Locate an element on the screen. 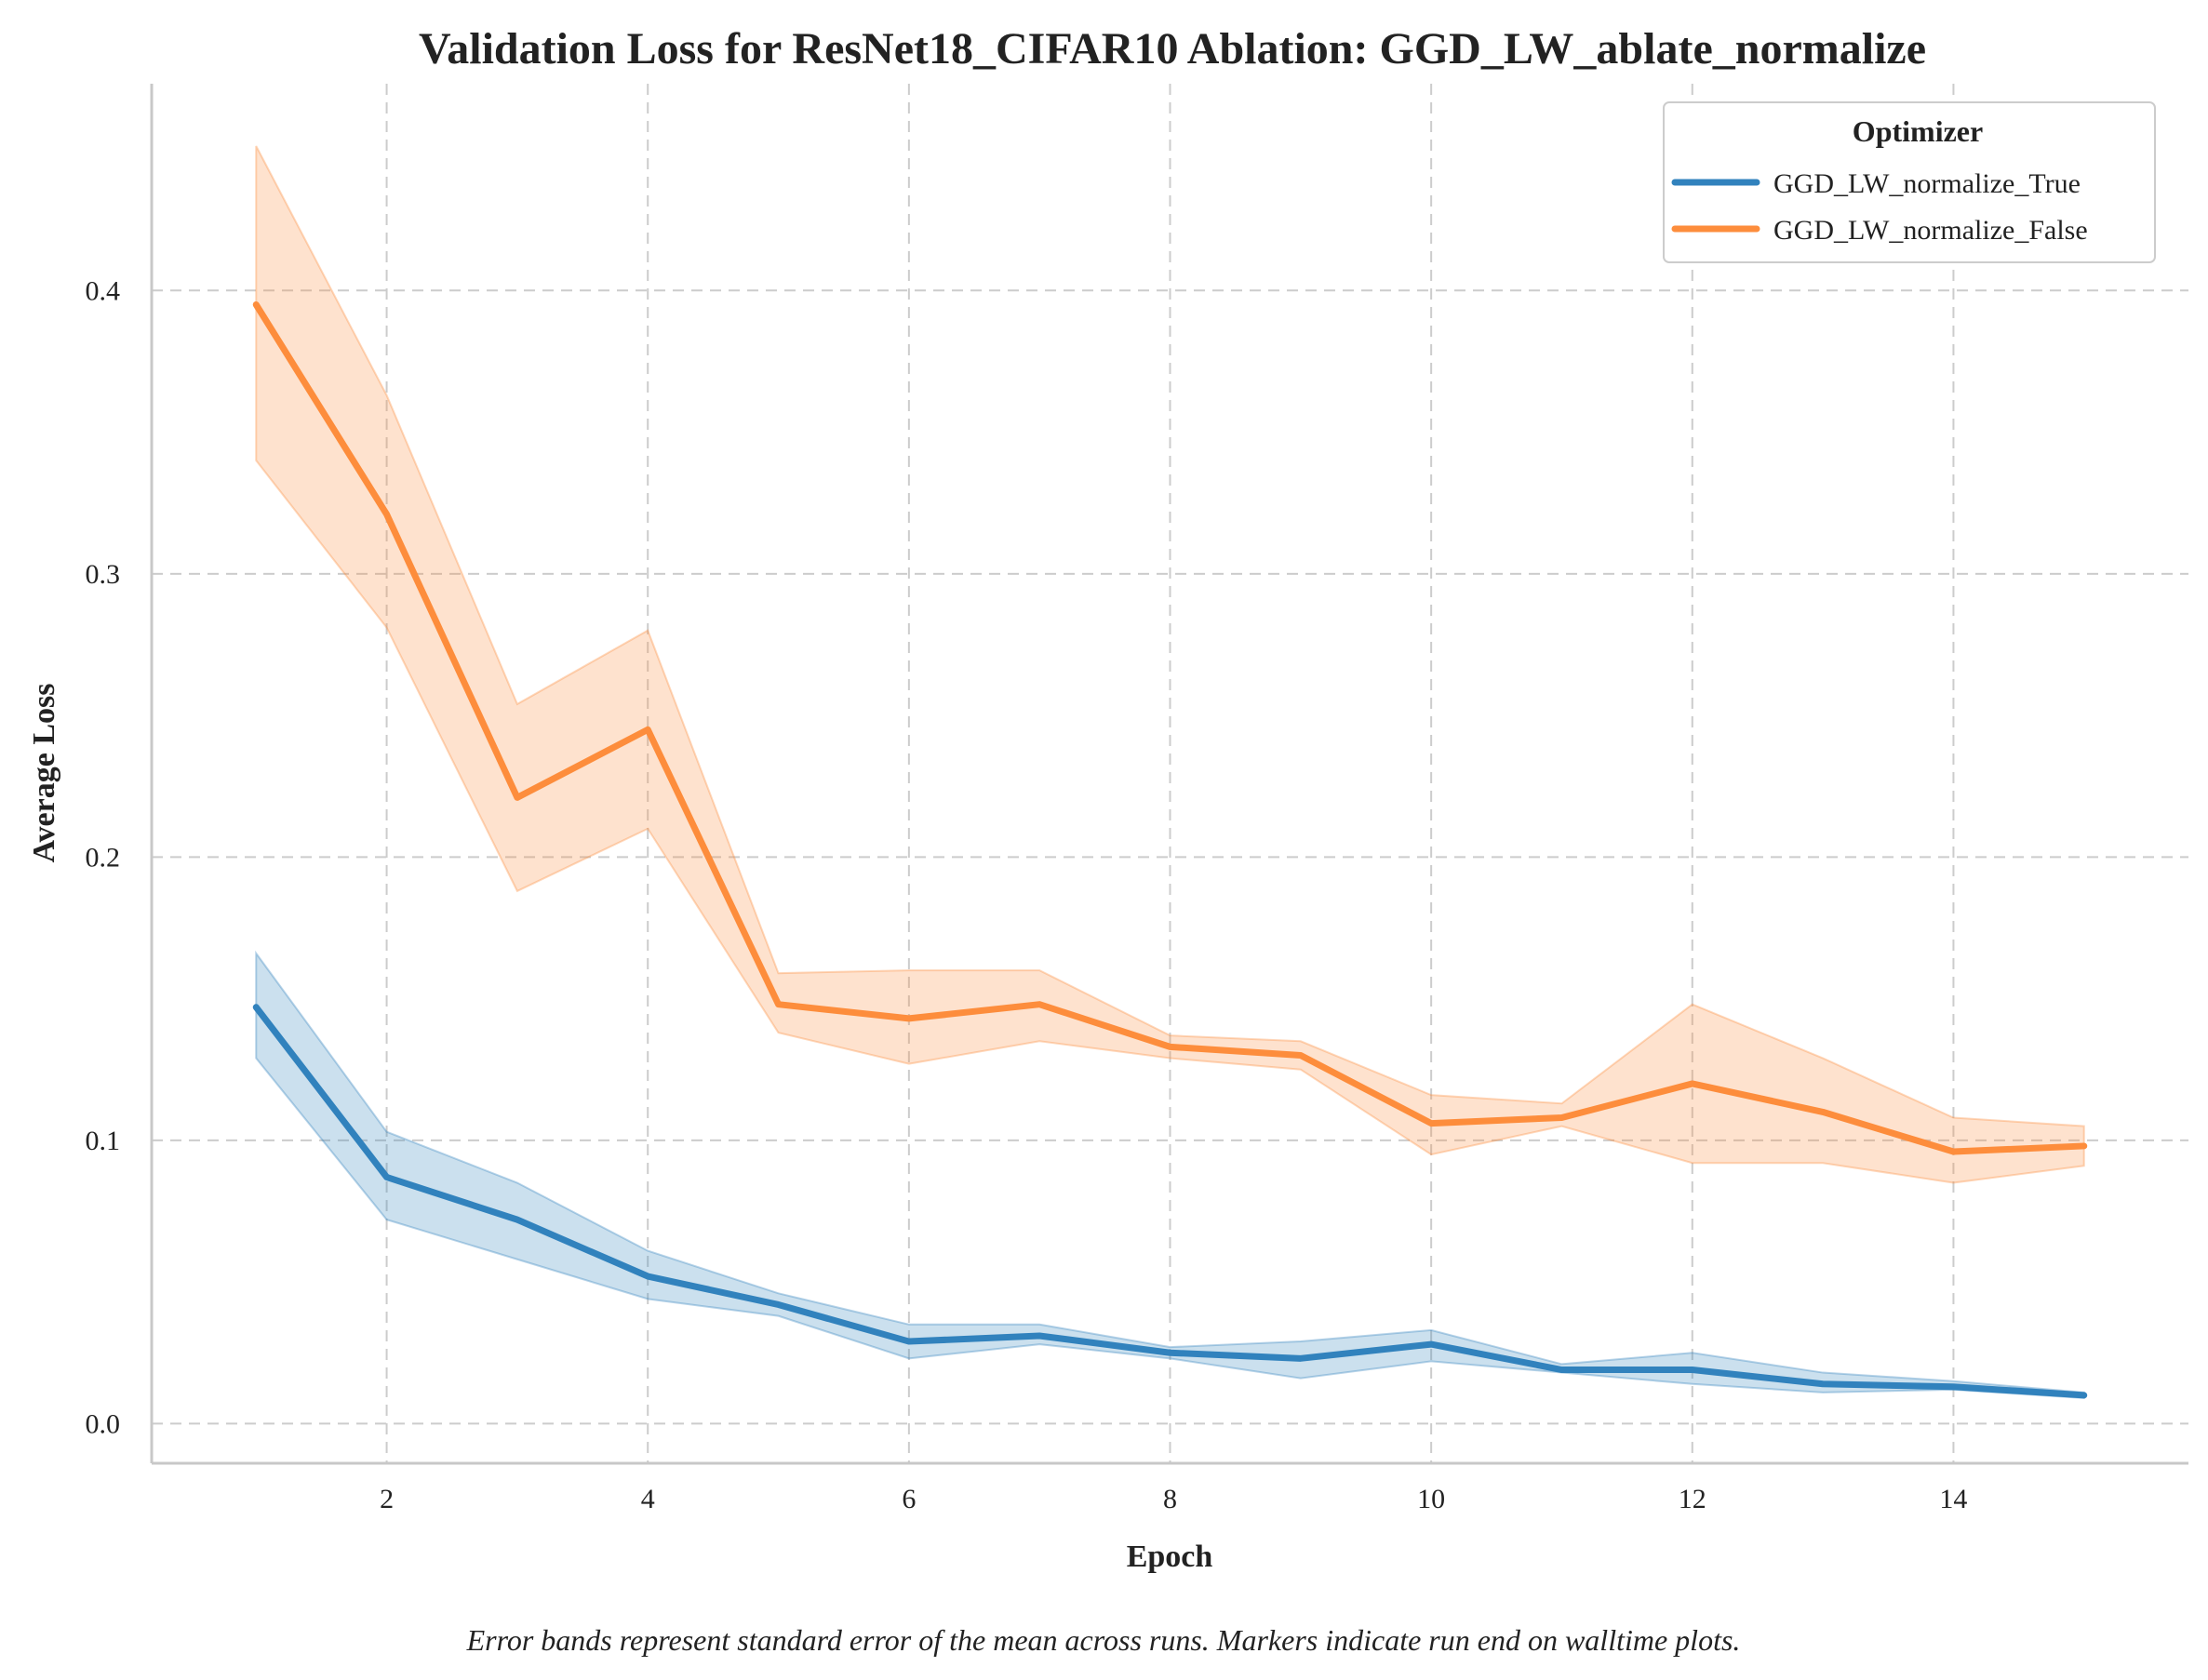 The width and height of the screenshot is (2208, 1680). x-tick-label: 12 is located at coordinates (1692, 1499).